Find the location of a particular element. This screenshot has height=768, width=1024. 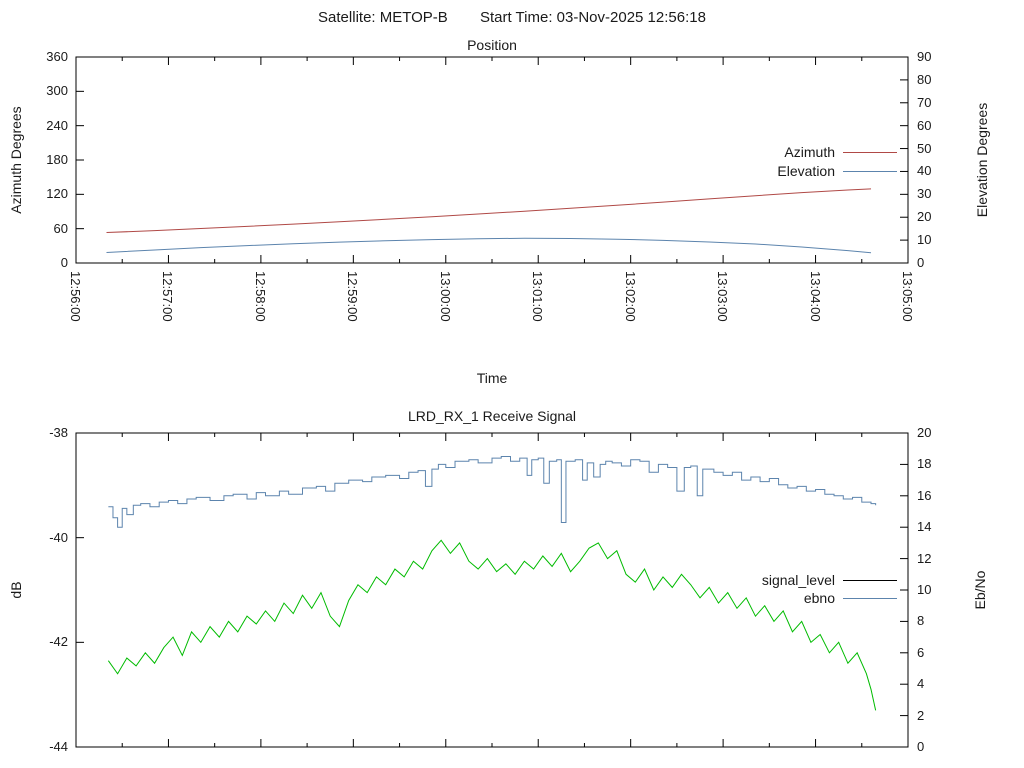

signal-ylabel-right: Eb/No is located at coordinates (980, 590).